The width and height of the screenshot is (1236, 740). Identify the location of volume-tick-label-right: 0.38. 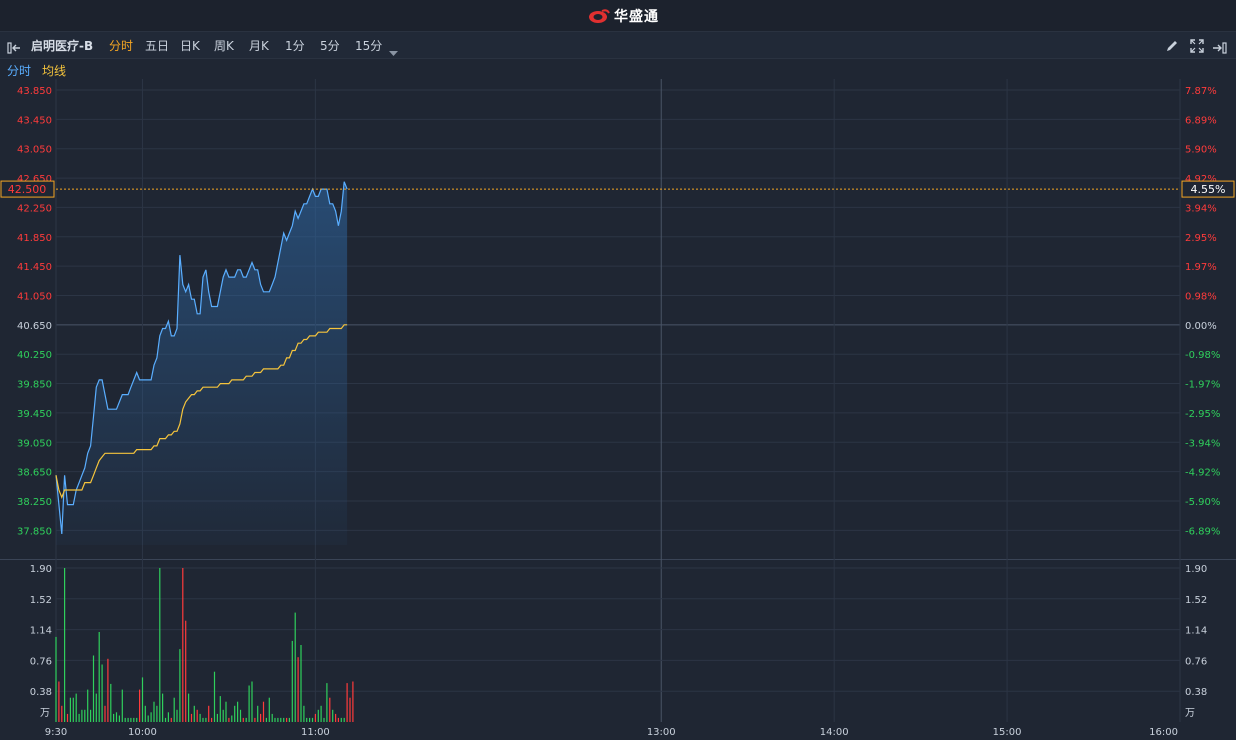
(1196, 692).